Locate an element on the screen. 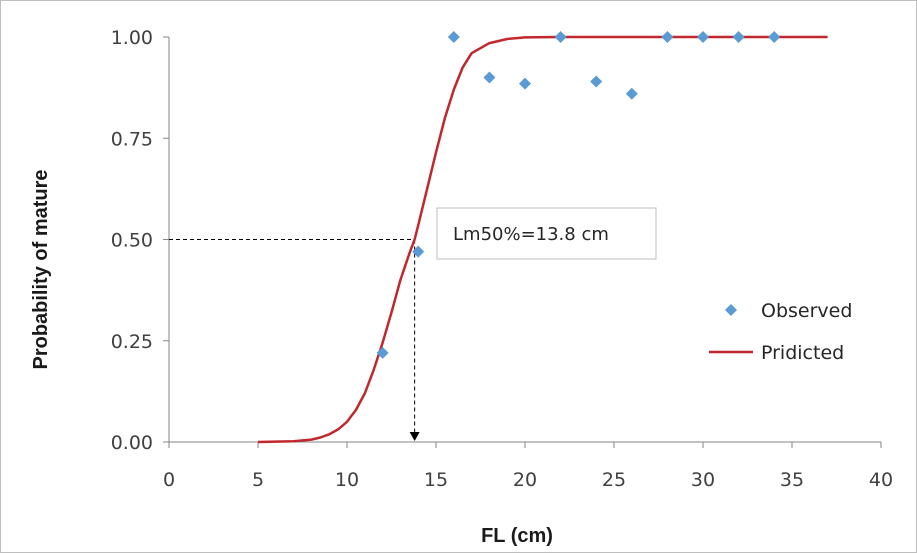 The width and height of the screenshot is (917, 554). x-tick-label: 0 is located at coordinates (169, 480).